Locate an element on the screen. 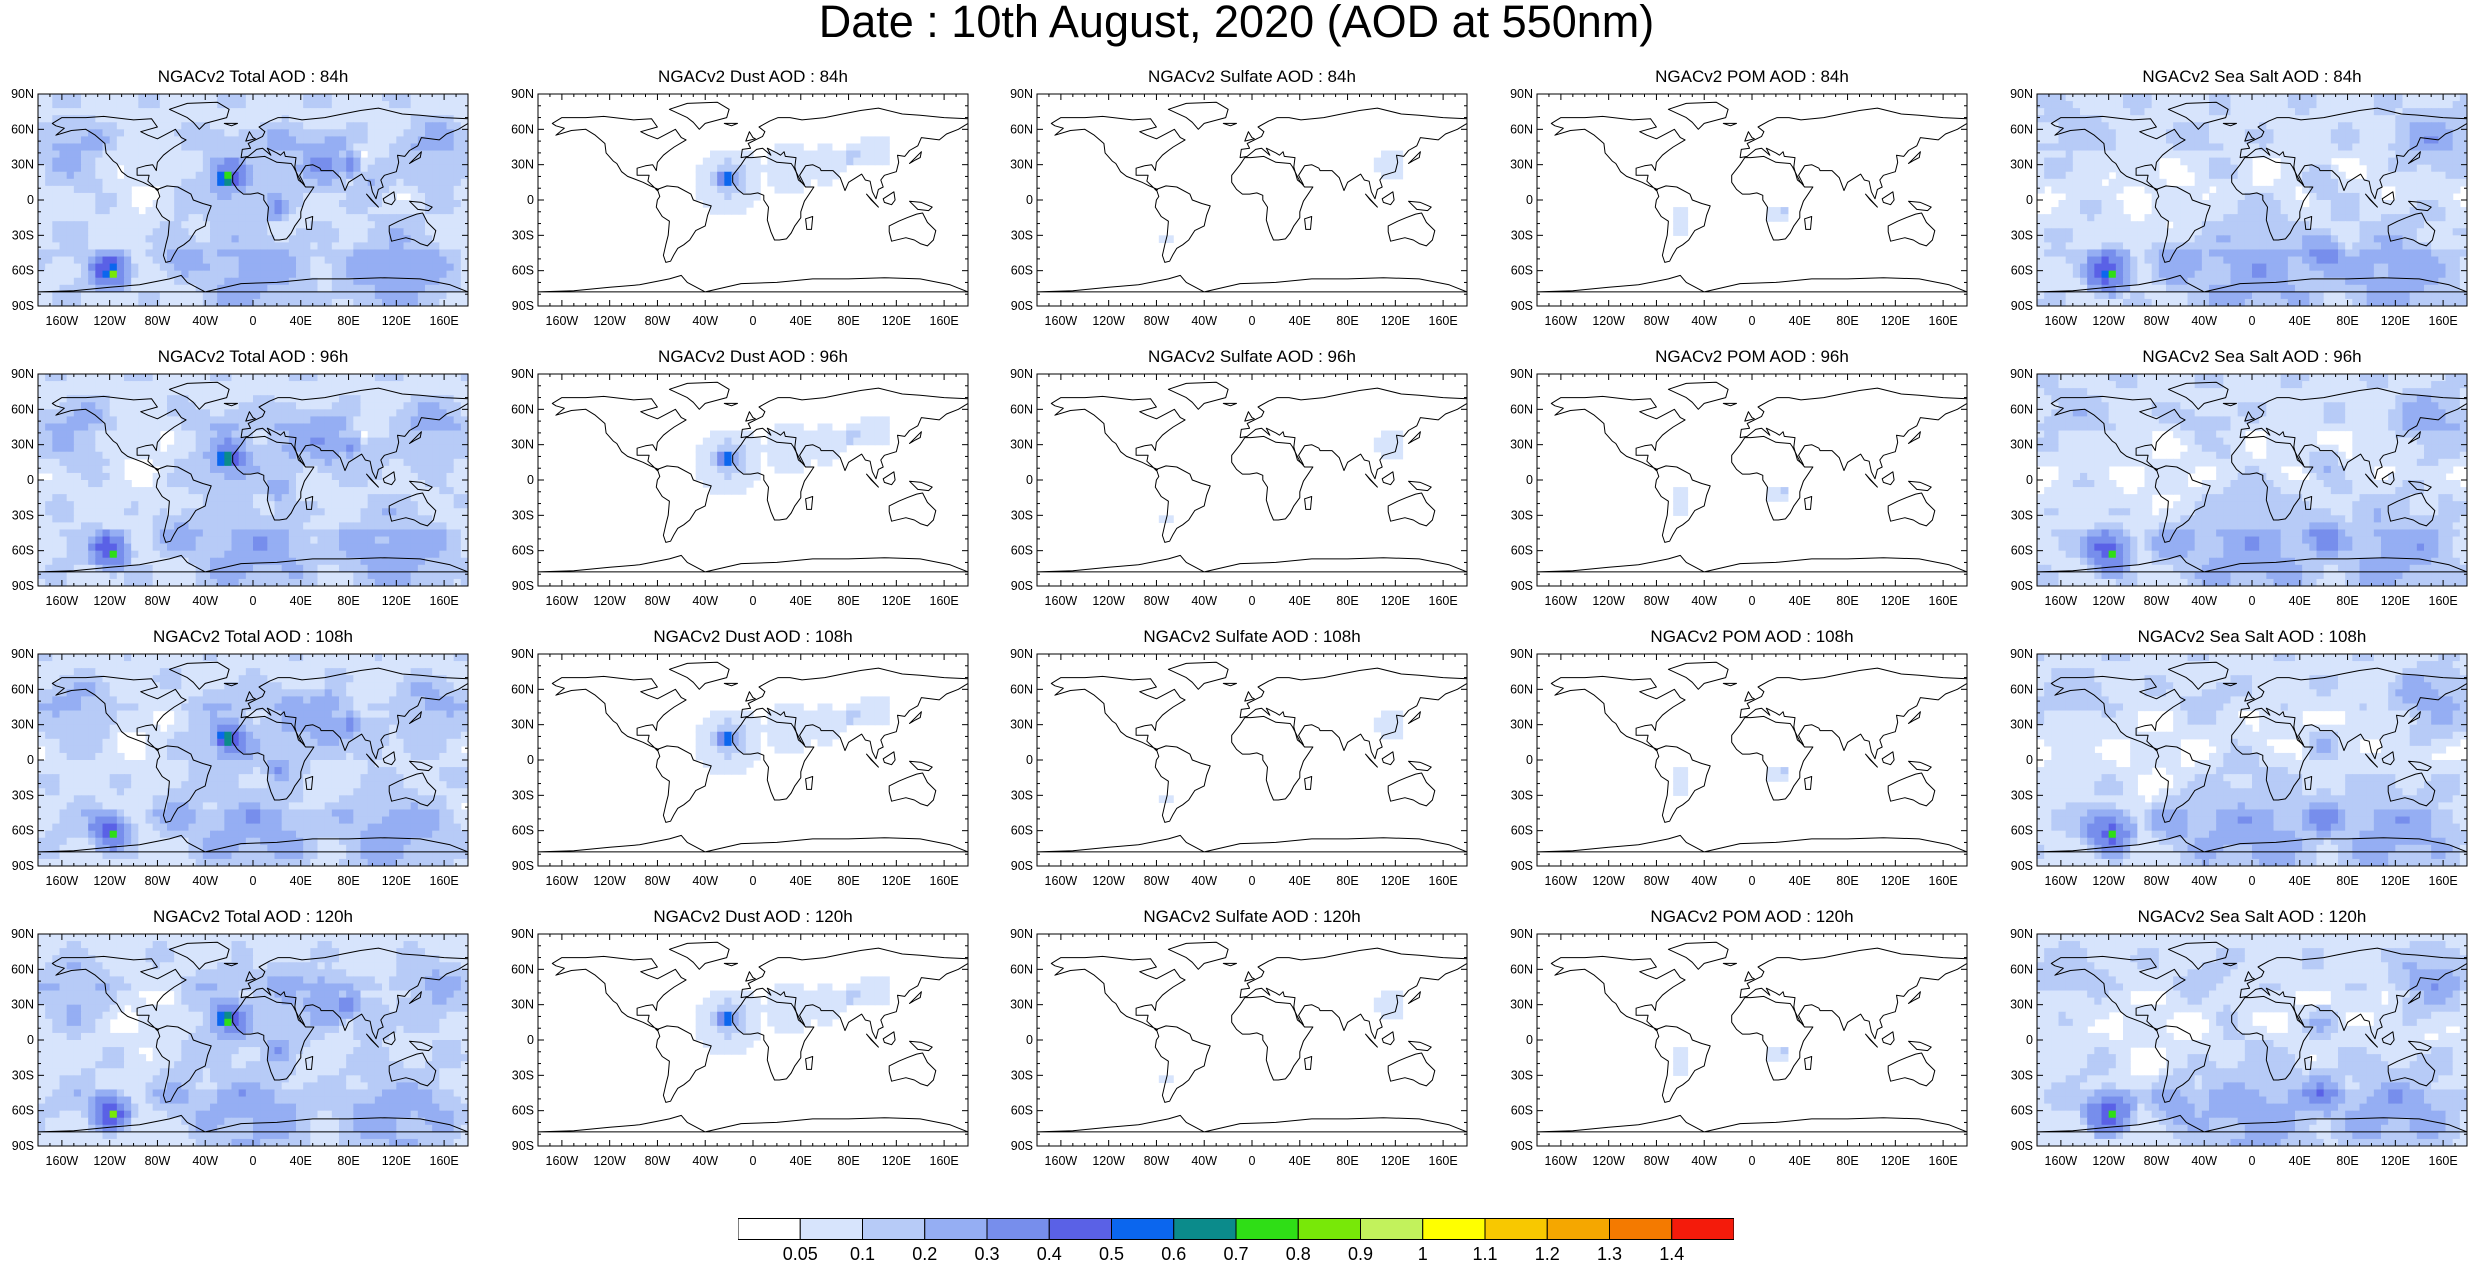 The height and width of the screenshot is (1265, 2473). colorbar-label: 0.4 is located at coordinates (1049, 1254).